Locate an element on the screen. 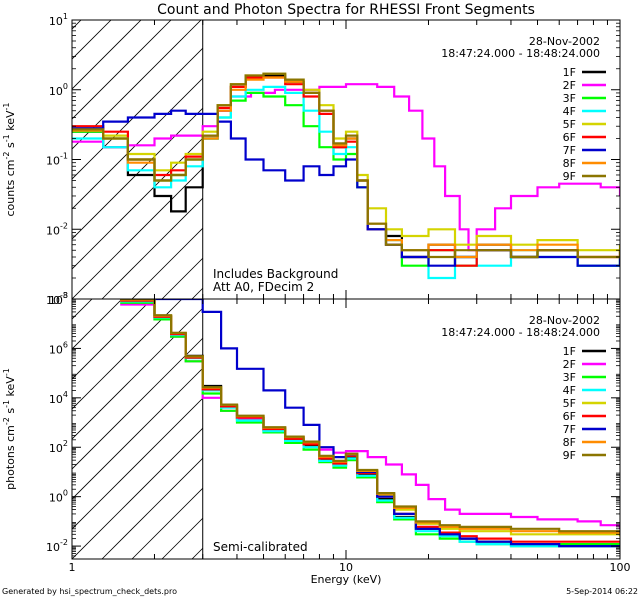  footer-generator: Generated by hsi_spectrum_check_dets.pro is located at coordinates (89, 591).